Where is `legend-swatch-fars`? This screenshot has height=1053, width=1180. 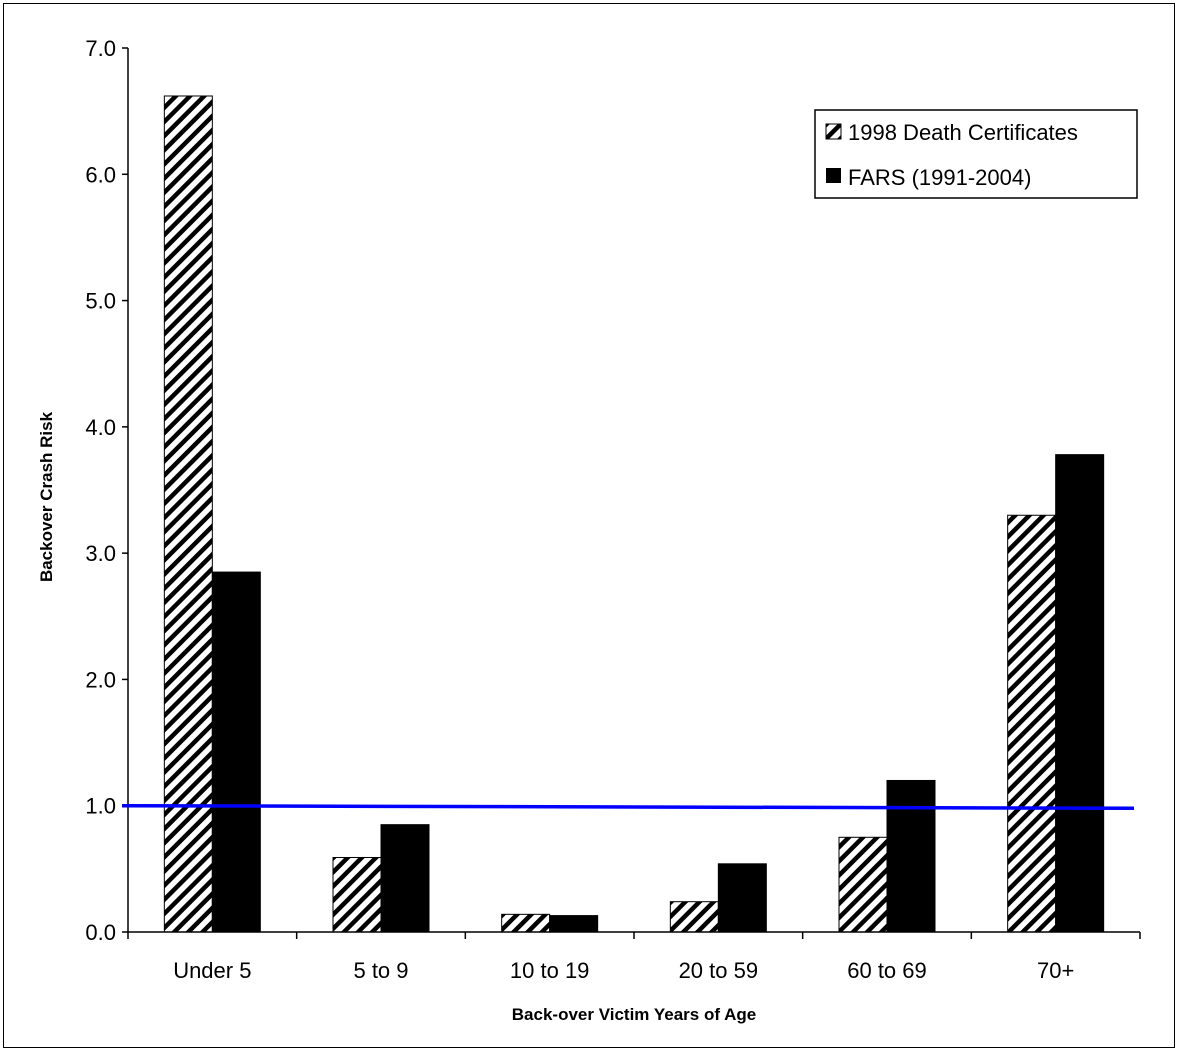 legend-swatch-fars is located at coordinates (833, 175).